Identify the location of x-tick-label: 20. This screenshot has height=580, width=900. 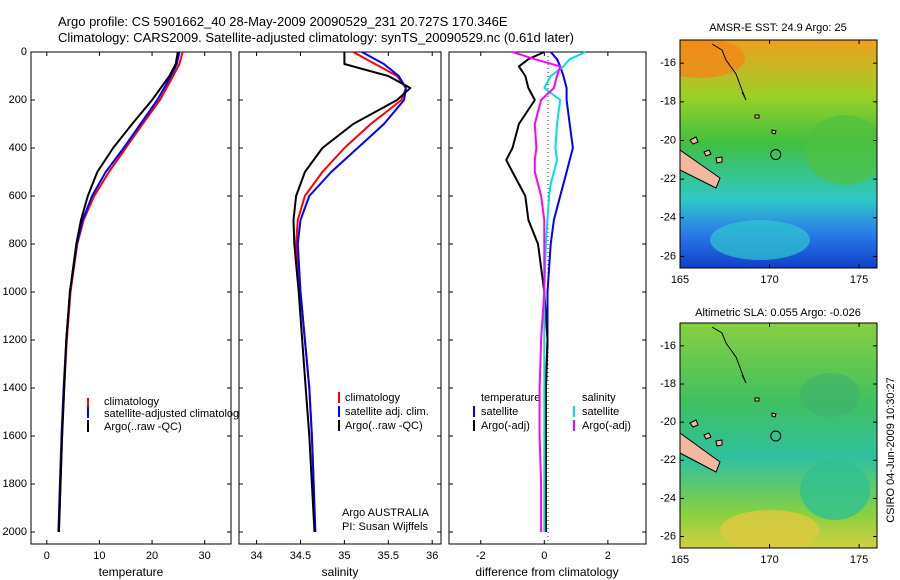
(152, 556).